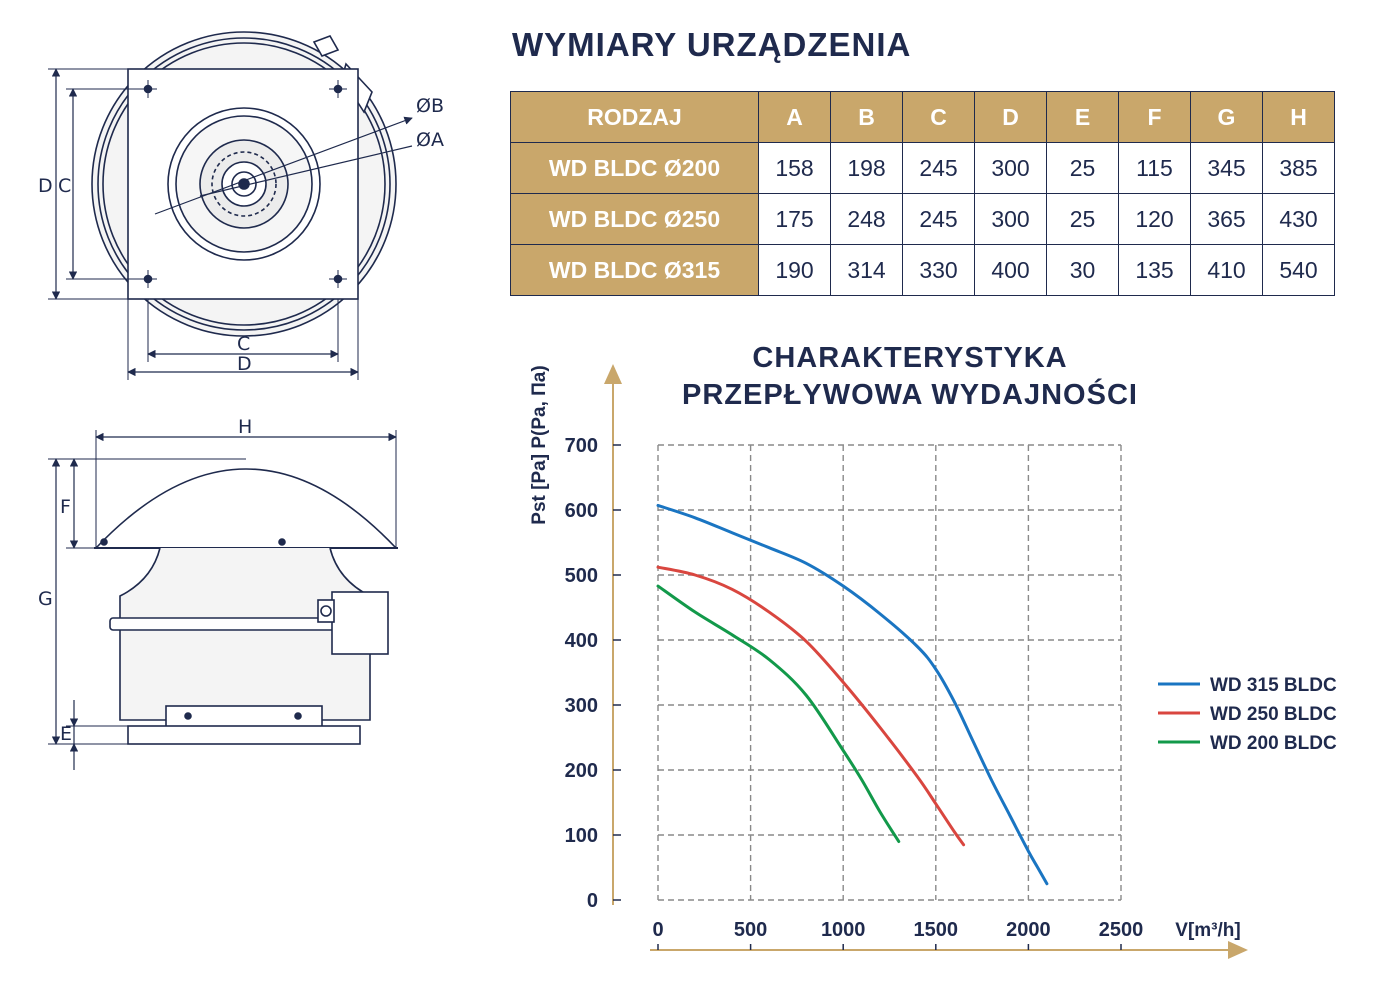  Describe the element at coordinates (910, 394) in the screenshot. I see `chart-title-line-2: PRZEPŁYWOWA WYDAJNOŚCI` at that location.